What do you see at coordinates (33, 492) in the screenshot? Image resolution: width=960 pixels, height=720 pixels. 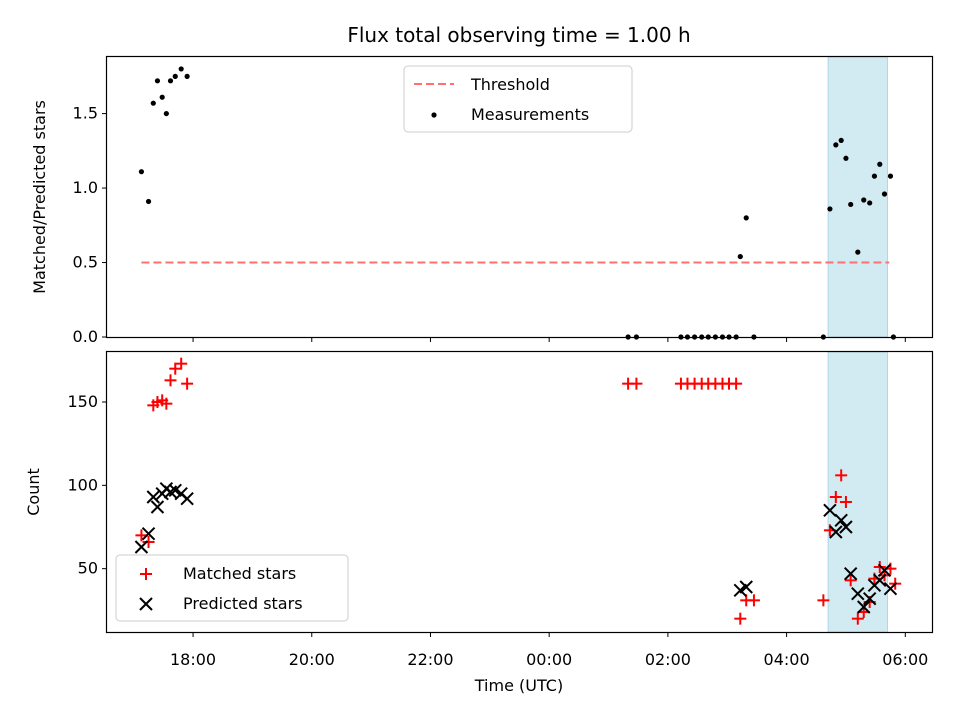 I see `bottom-y-axis-label: Count` at bounding box center [33, 492].